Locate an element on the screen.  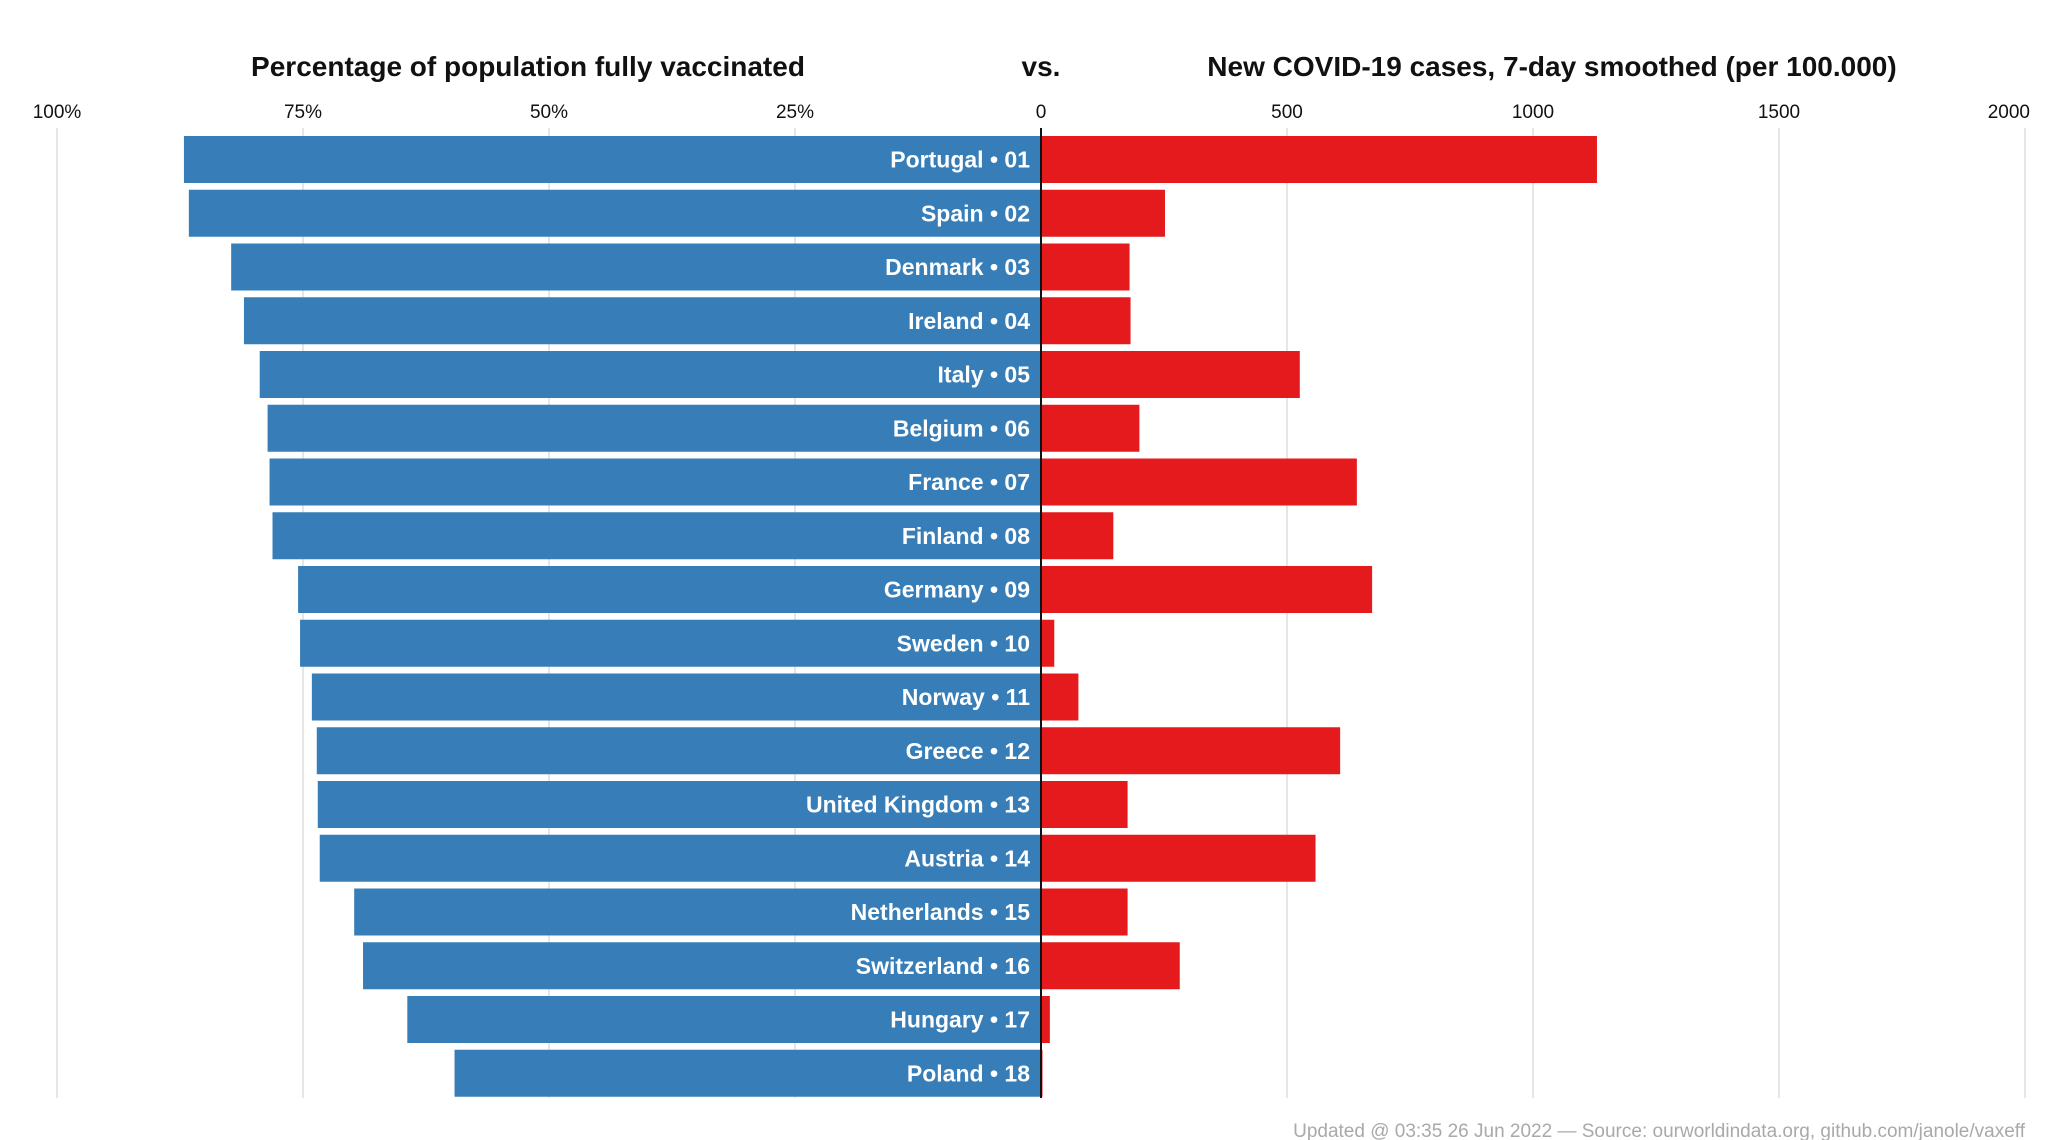
country-label: Switzerland • 16 is located at coordinates (943, 966).